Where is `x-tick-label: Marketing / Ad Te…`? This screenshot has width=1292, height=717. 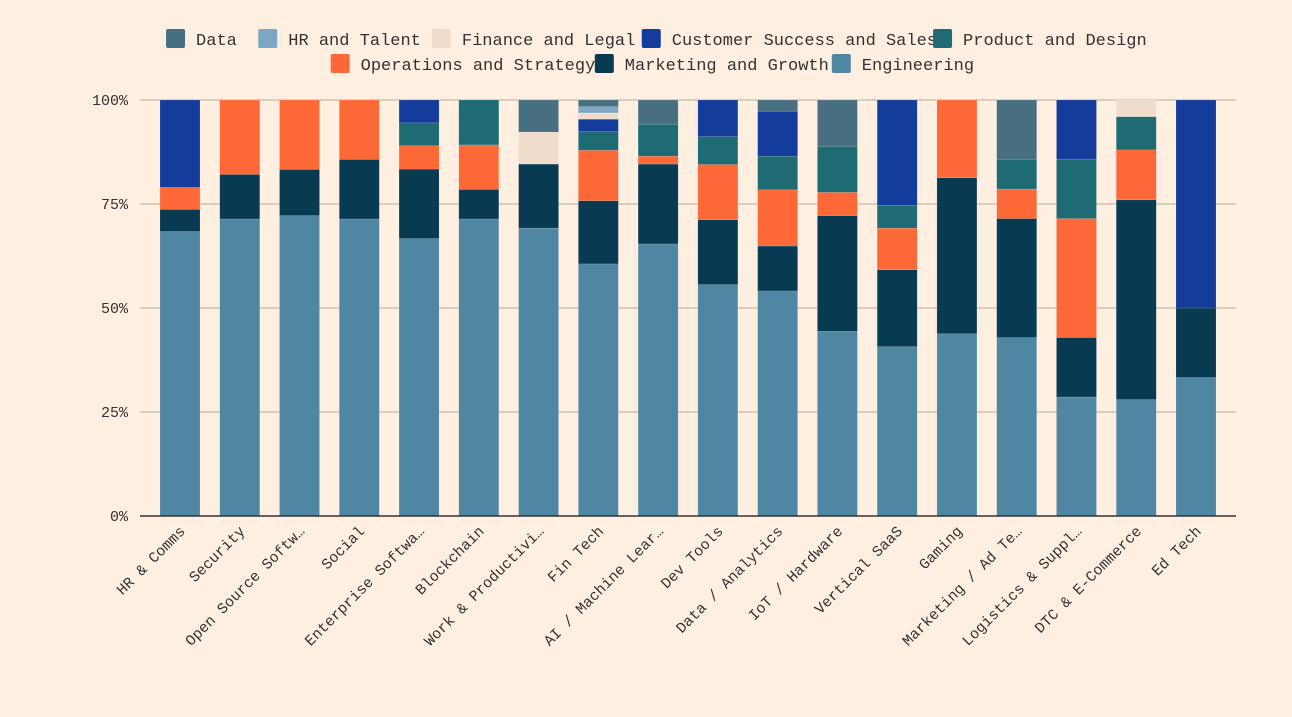
x-tick-label: Marketing / Ad Te… is located at coordinates (963, 587).